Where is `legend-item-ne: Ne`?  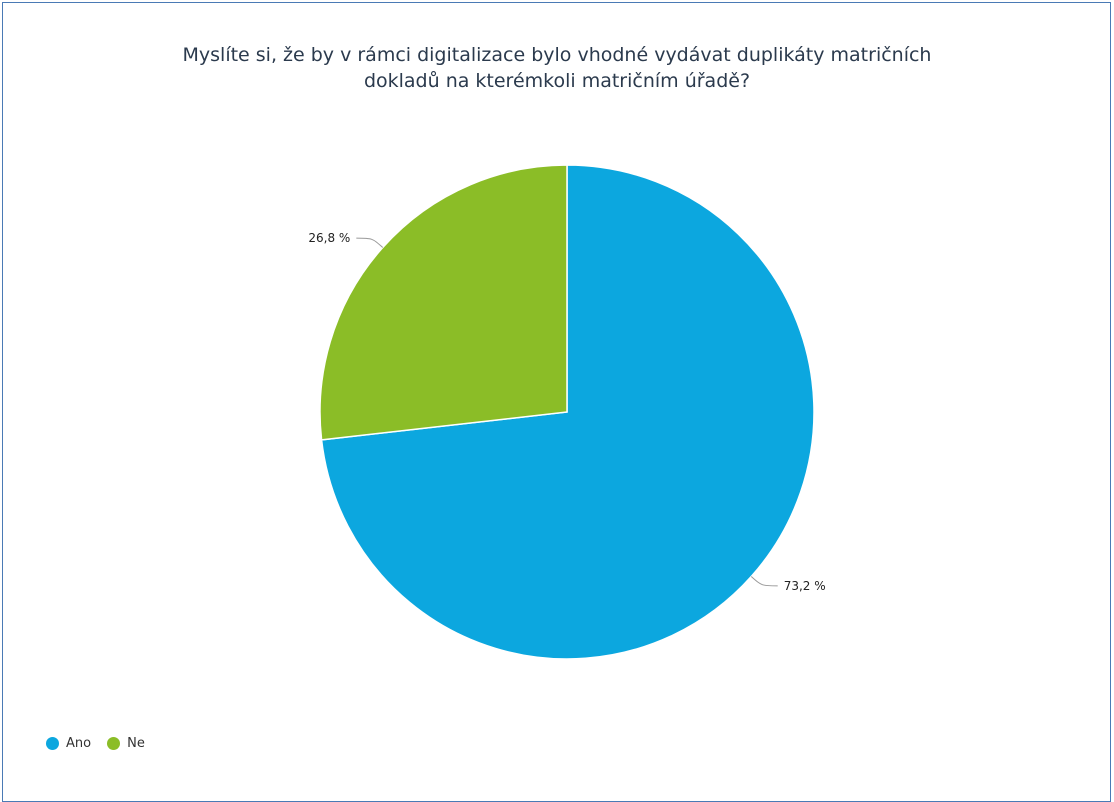 legend-item-ne: Ne is located at coordinates (126, 743).